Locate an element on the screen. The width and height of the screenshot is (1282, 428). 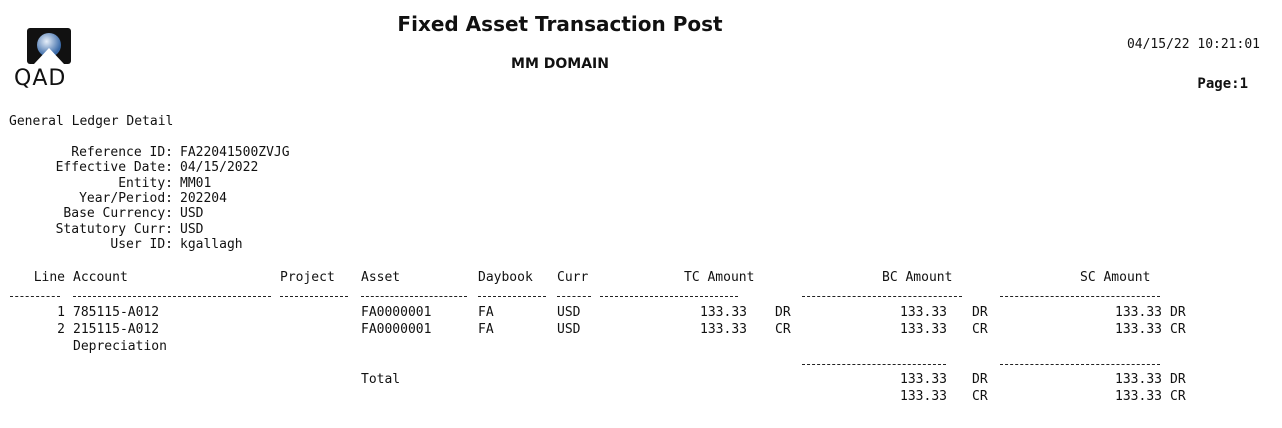
detail-value: FA22041500ZVJG is located at coordinates (235, 152).